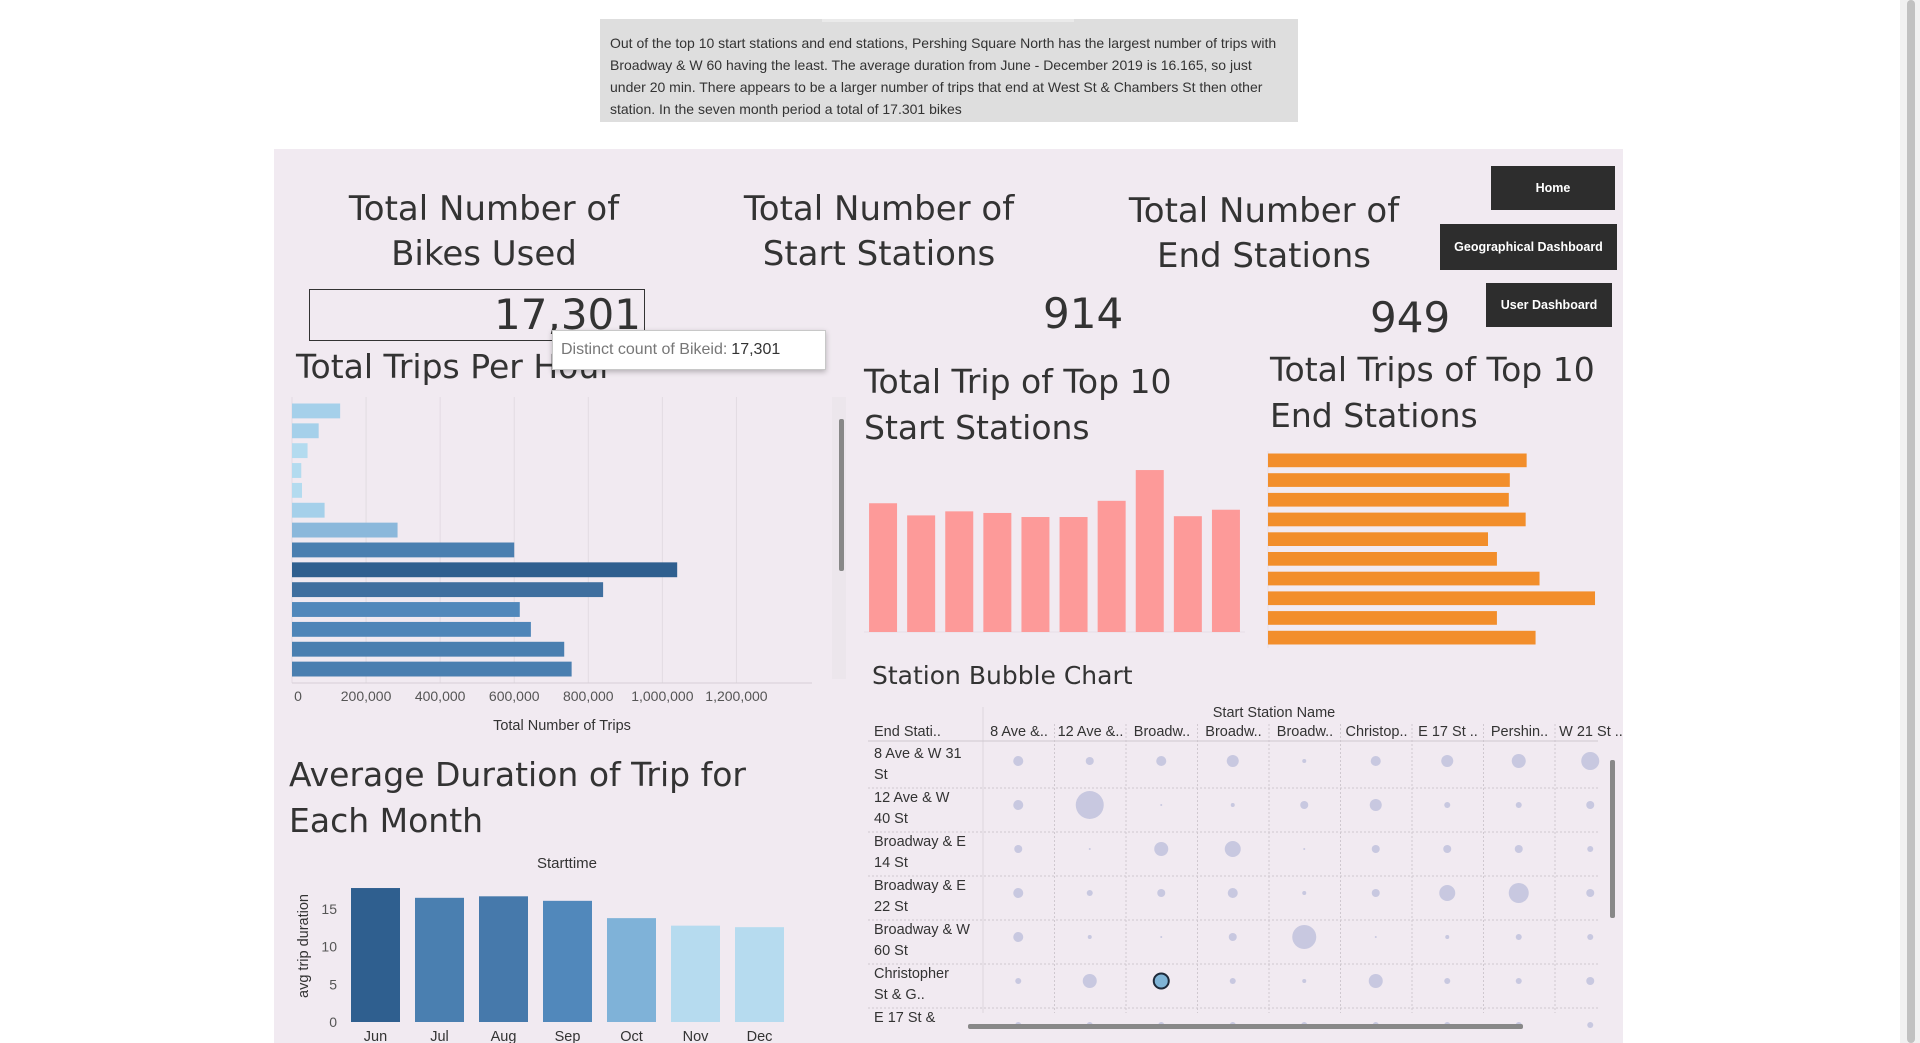 The height and width of the screenshot is (1043, 1920). Describe the element at coordinates (1553, 188) in the screenshot. I see `home-button: Home` at that location.